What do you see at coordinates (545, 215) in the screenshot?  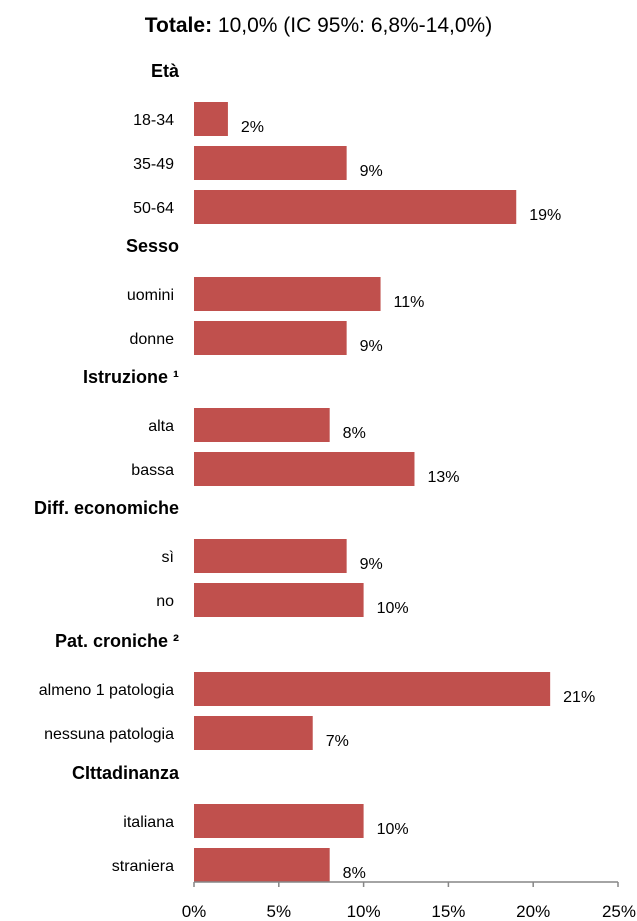 I see `data-label: 19%` at bounding box center [545, 215].